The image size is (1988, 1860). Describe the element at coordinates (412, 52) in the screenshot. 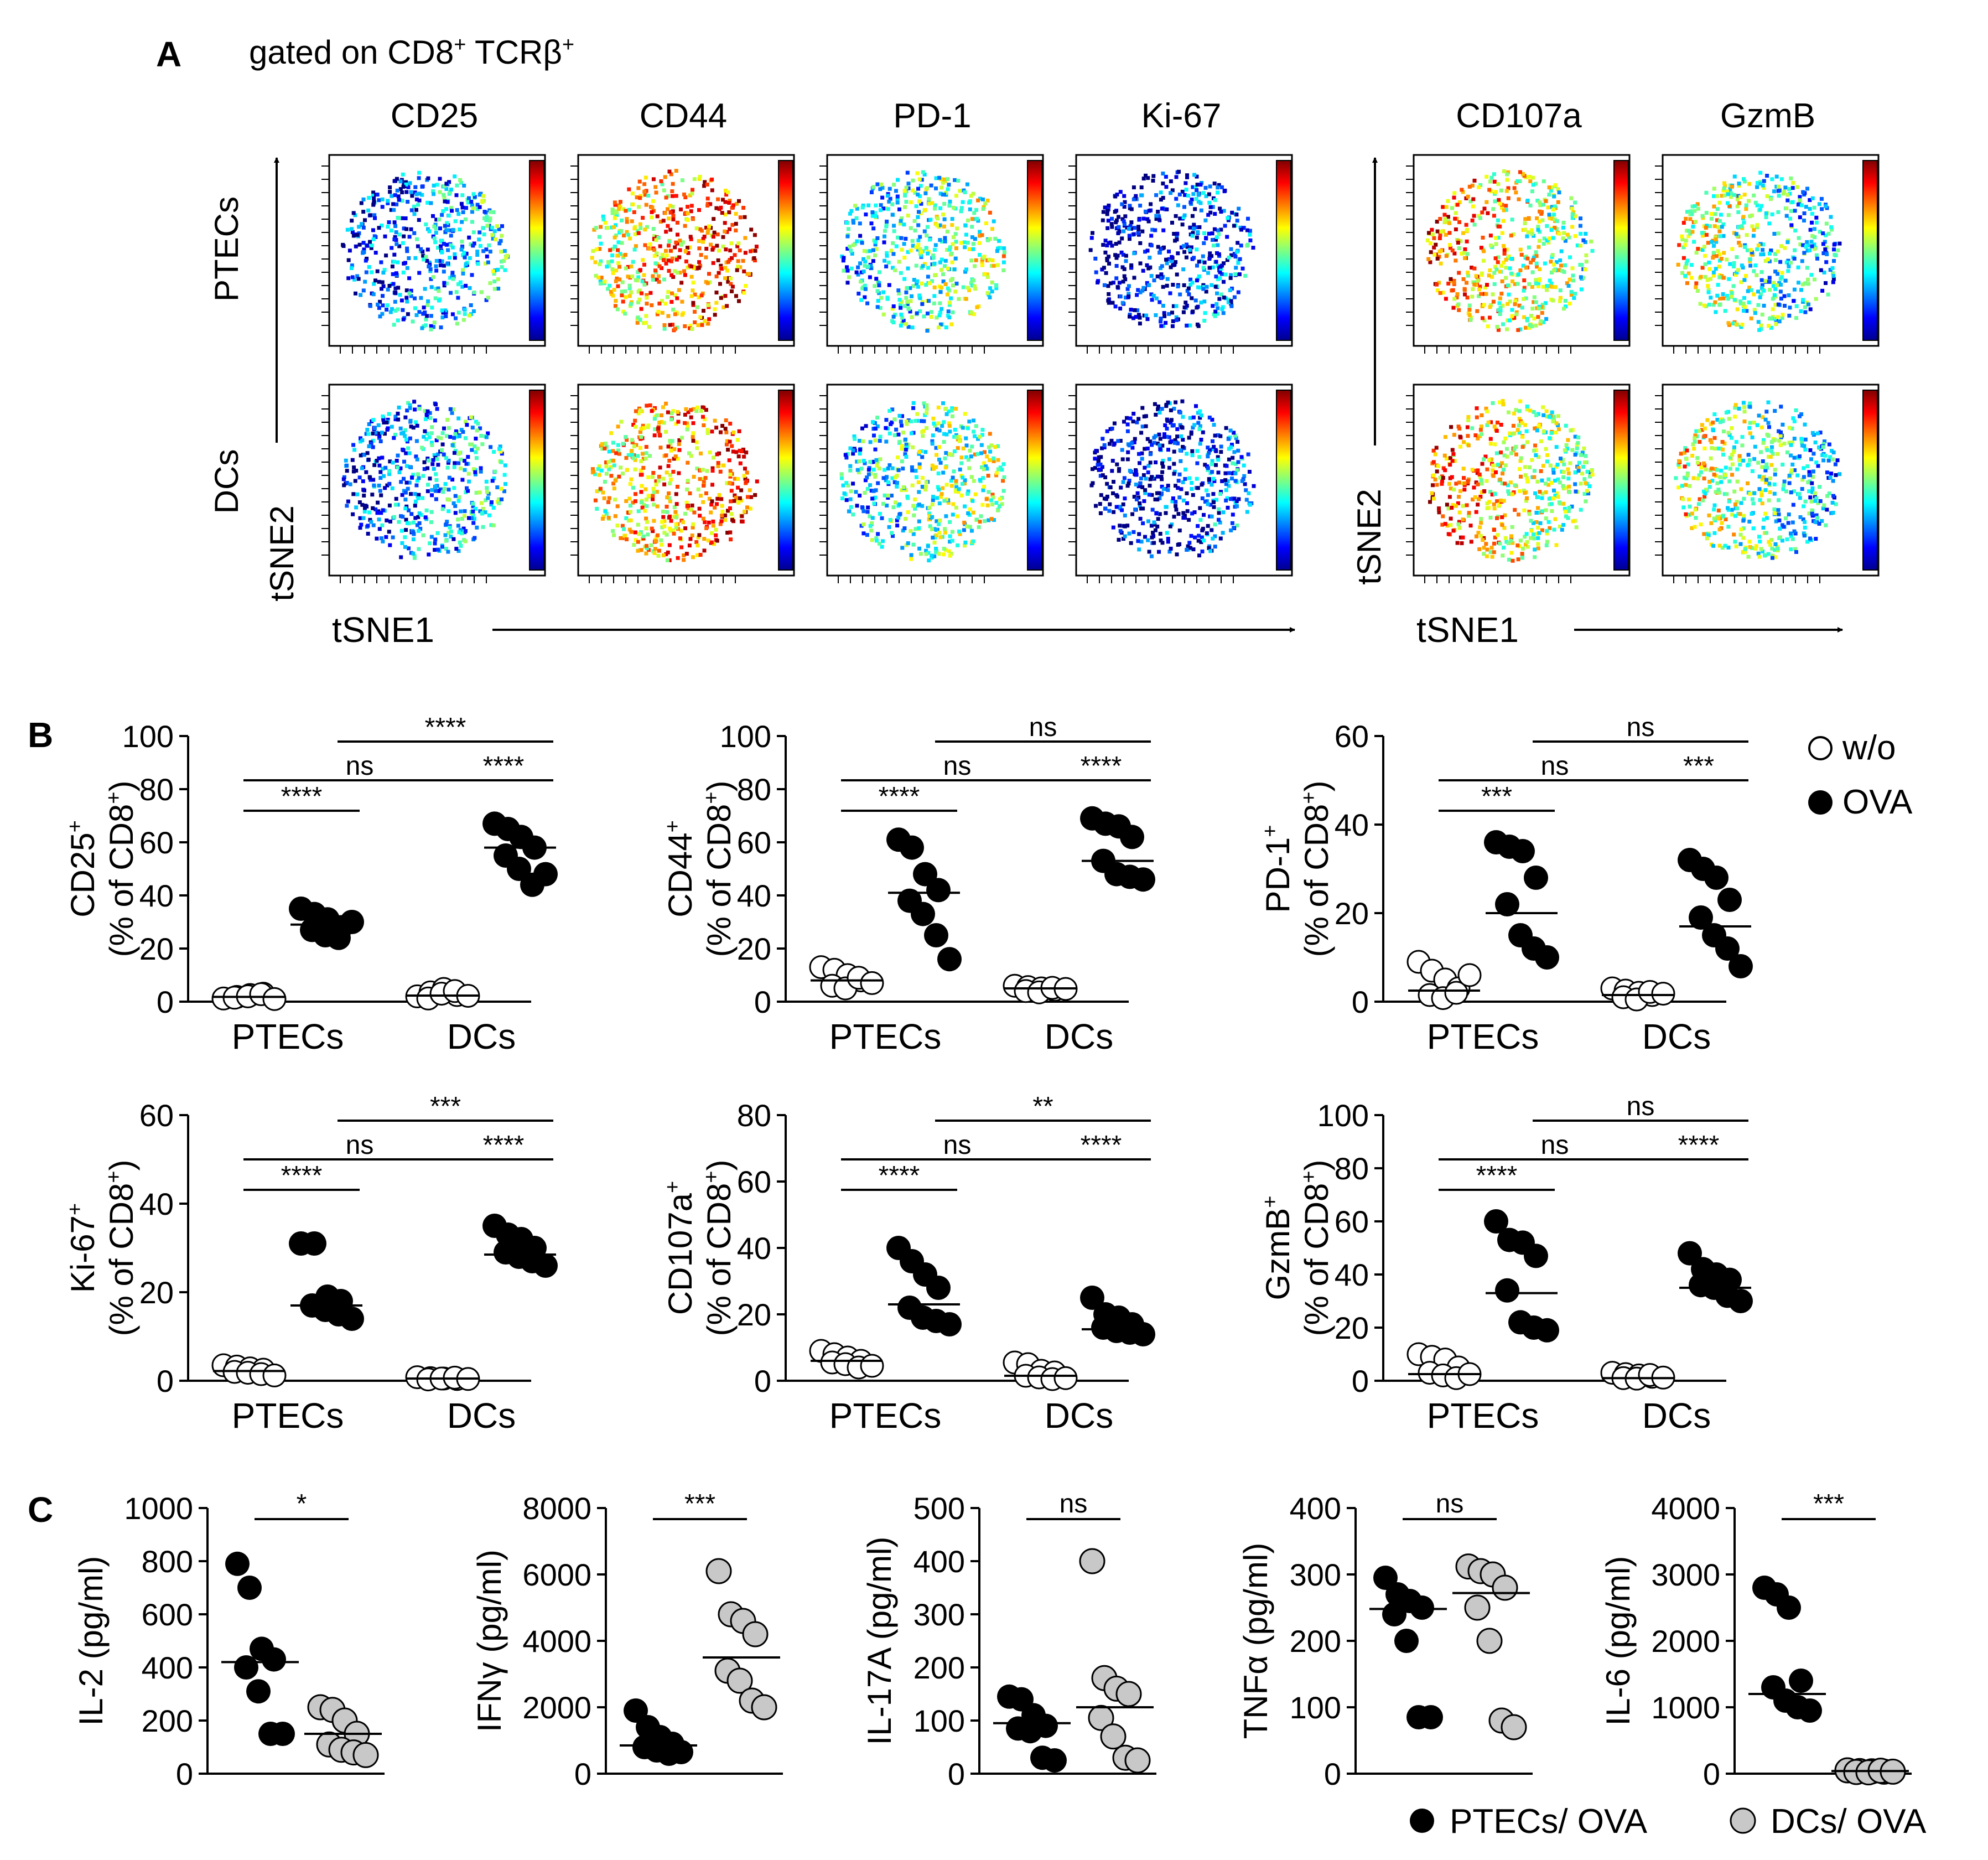

I see `gate-label: gated on CD8+ TCRβ+` at that location.